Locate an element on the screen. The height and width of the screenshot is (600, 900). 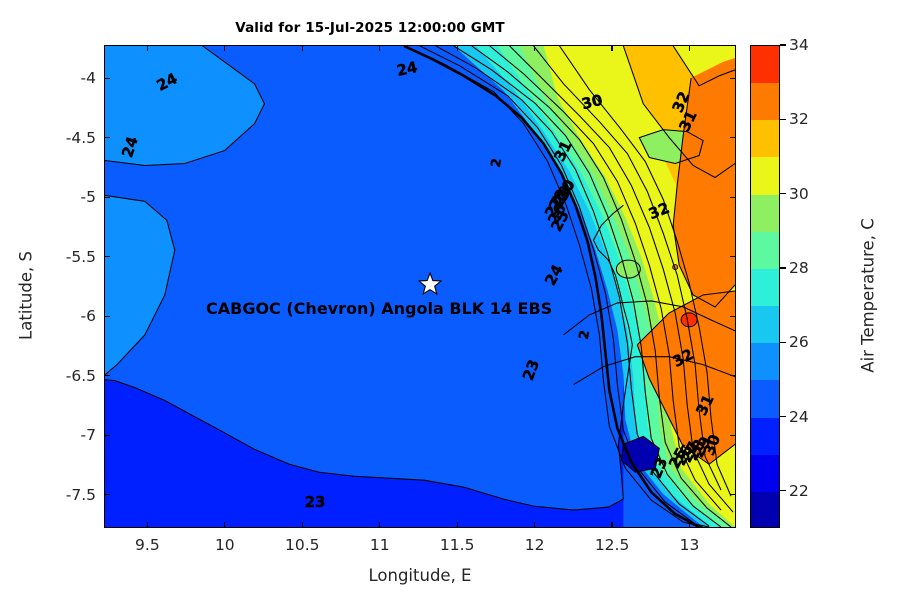
y-tick-label: -7 is located at coordinates (88, 435).